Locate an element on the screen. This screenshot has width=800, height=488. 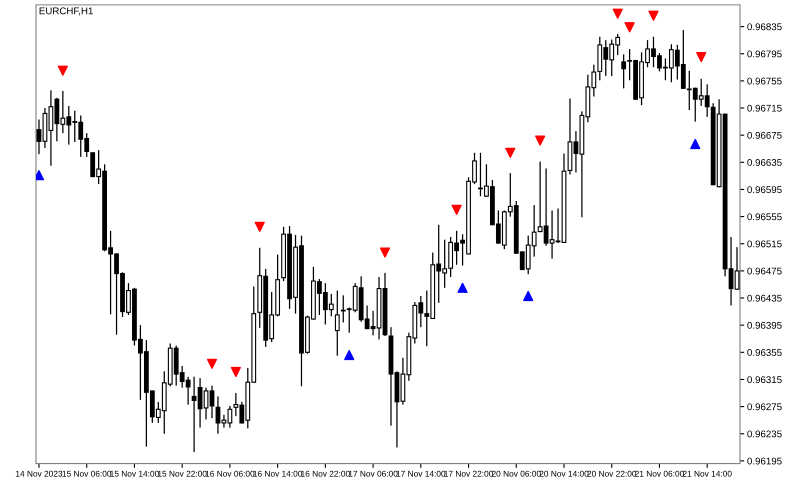
candlestick is located at coordinates (337, 323).